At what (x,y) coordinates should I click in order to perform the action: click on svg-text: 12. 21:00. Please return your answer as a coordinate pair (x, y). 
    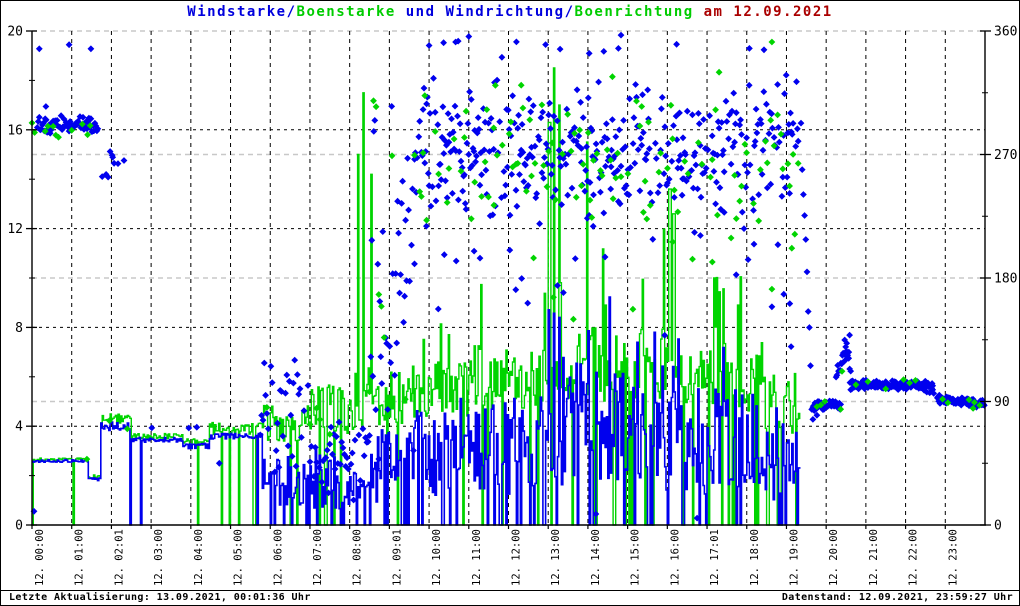
    Looking at the image, I should click on (874, 557).